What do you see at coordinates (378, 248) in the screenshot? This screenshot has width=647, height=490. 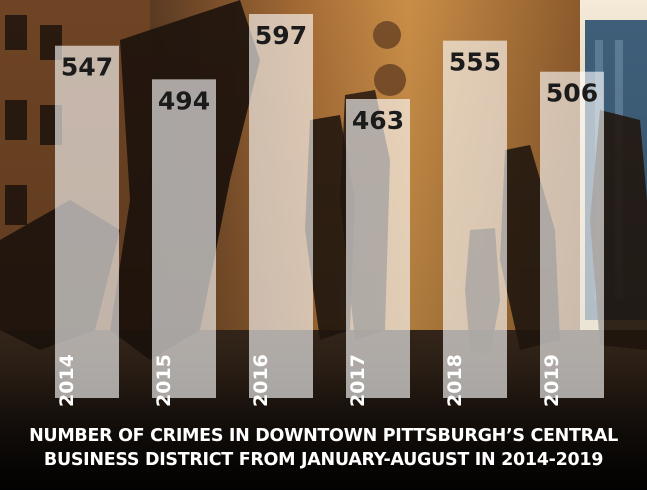 I see `bar-2017` at bounding box center [378, 248].